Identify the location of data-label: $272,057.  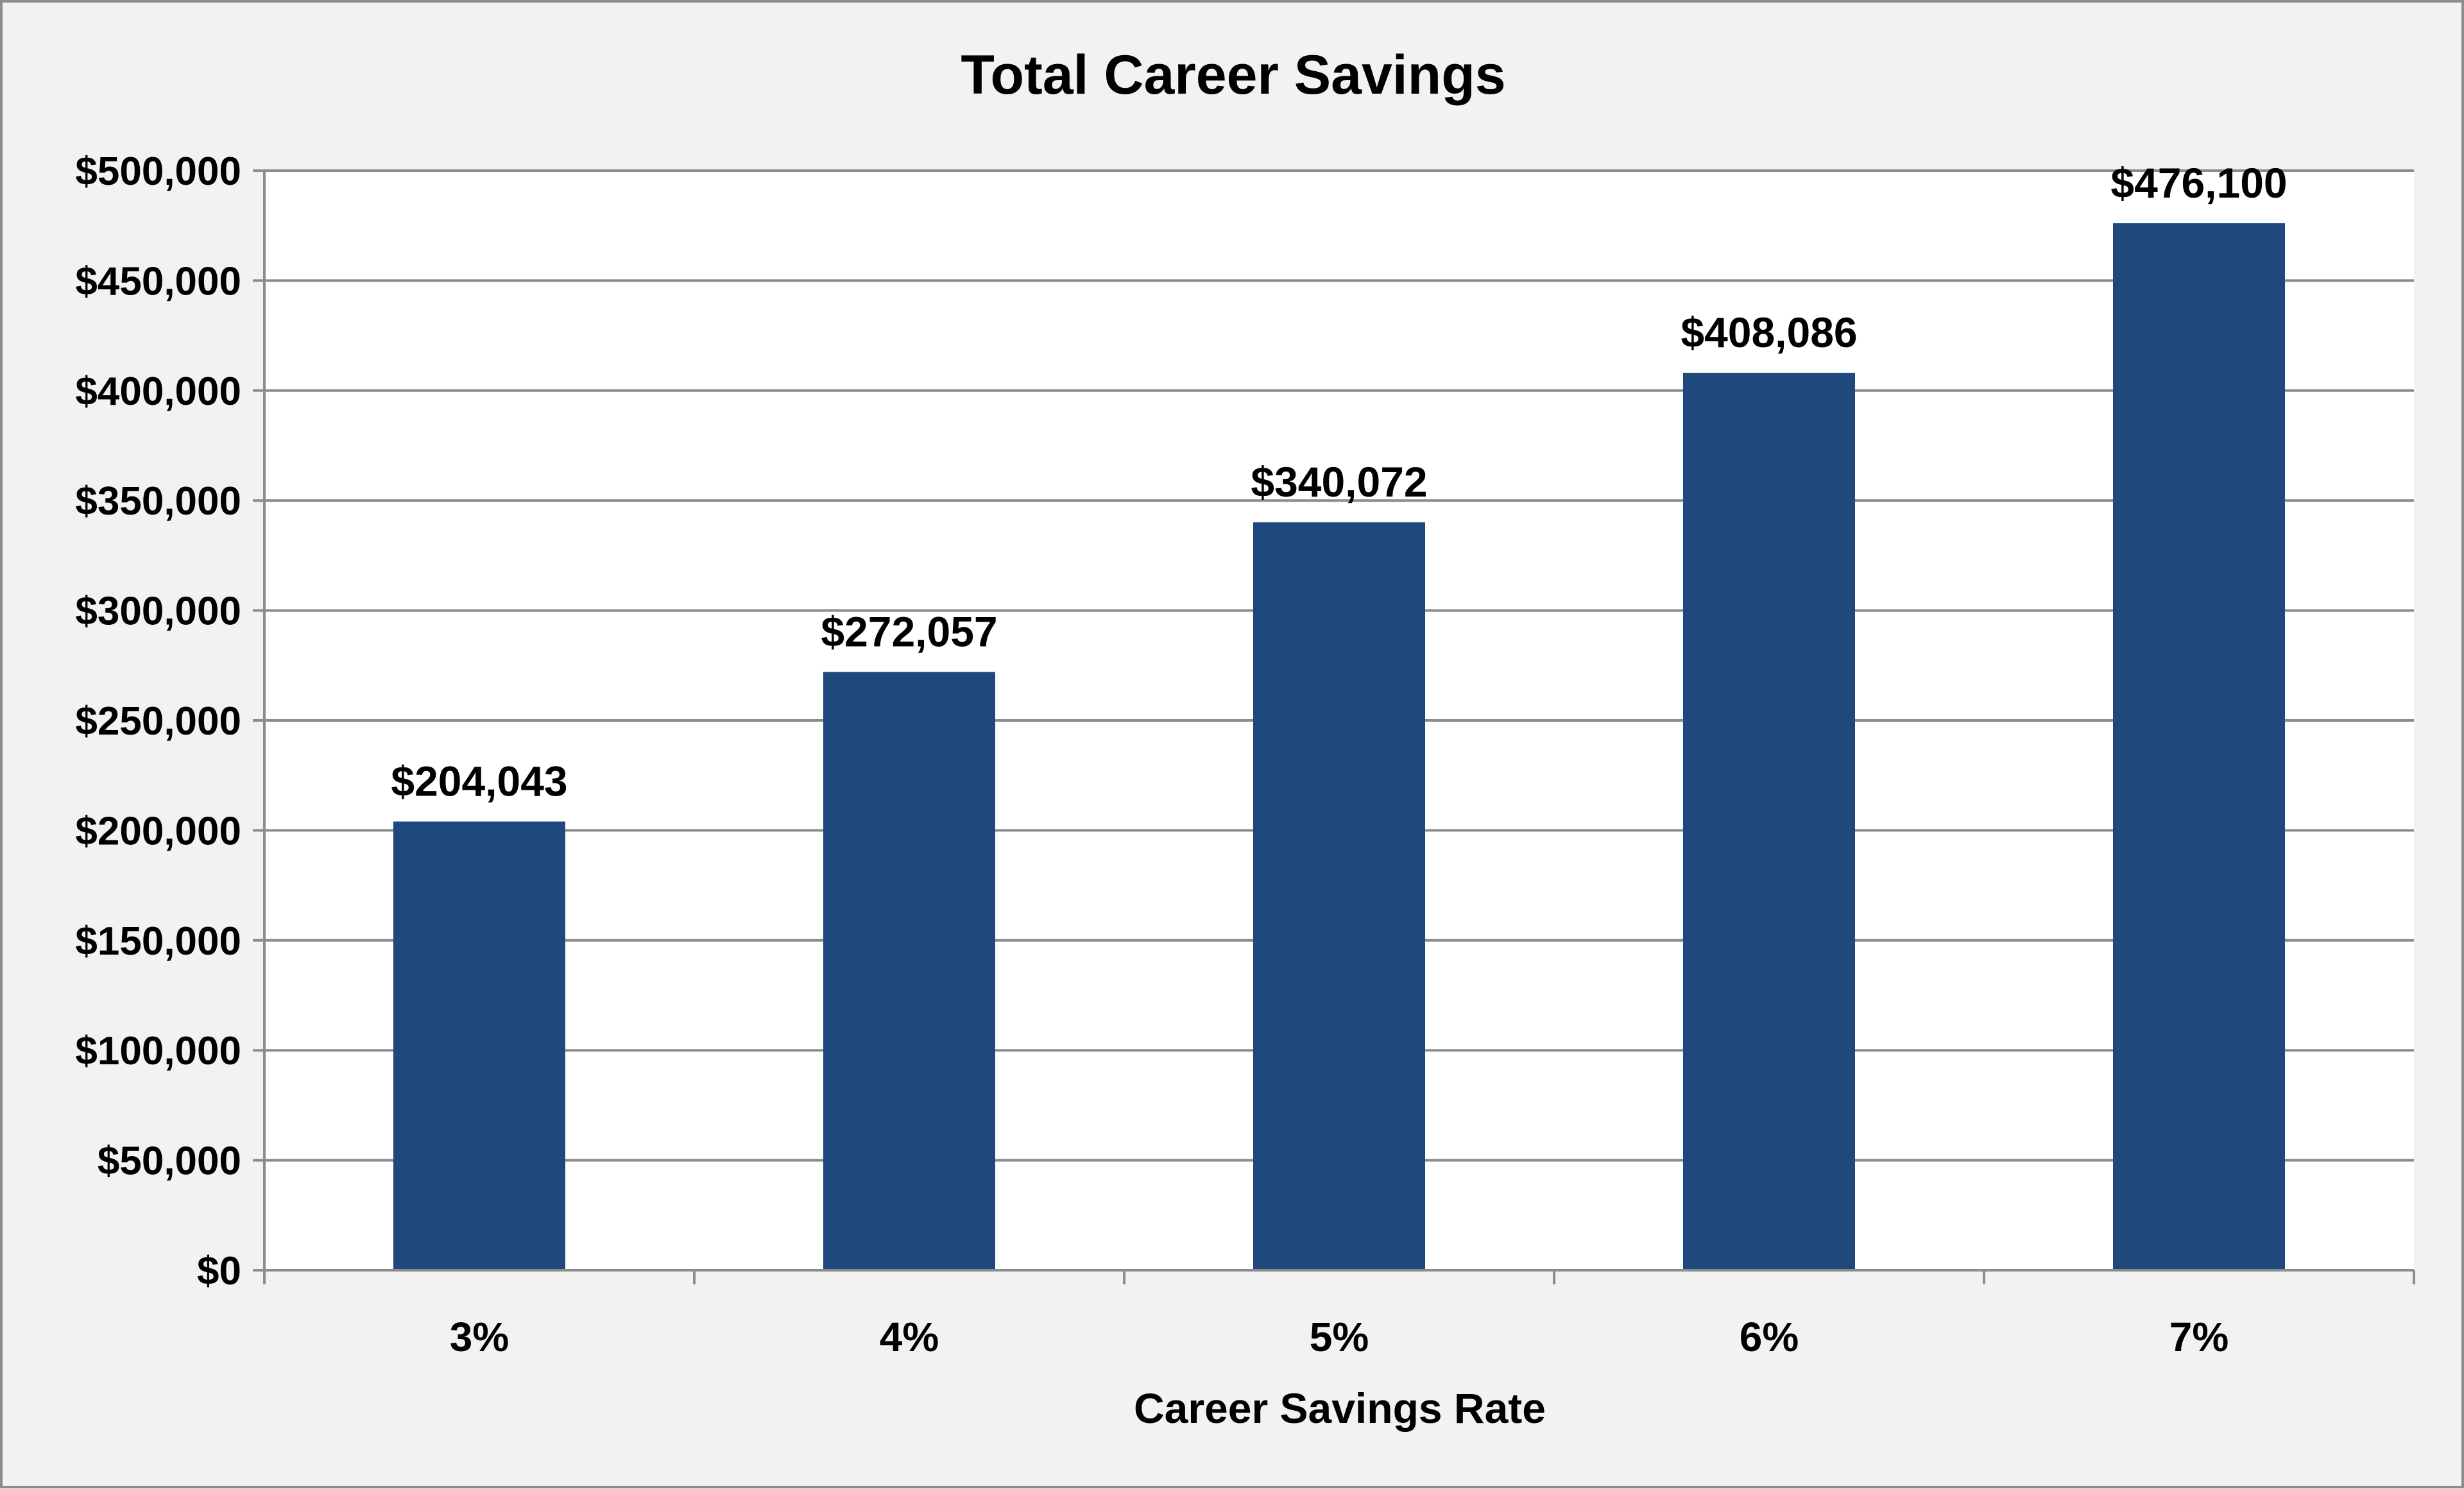
(909, 631).